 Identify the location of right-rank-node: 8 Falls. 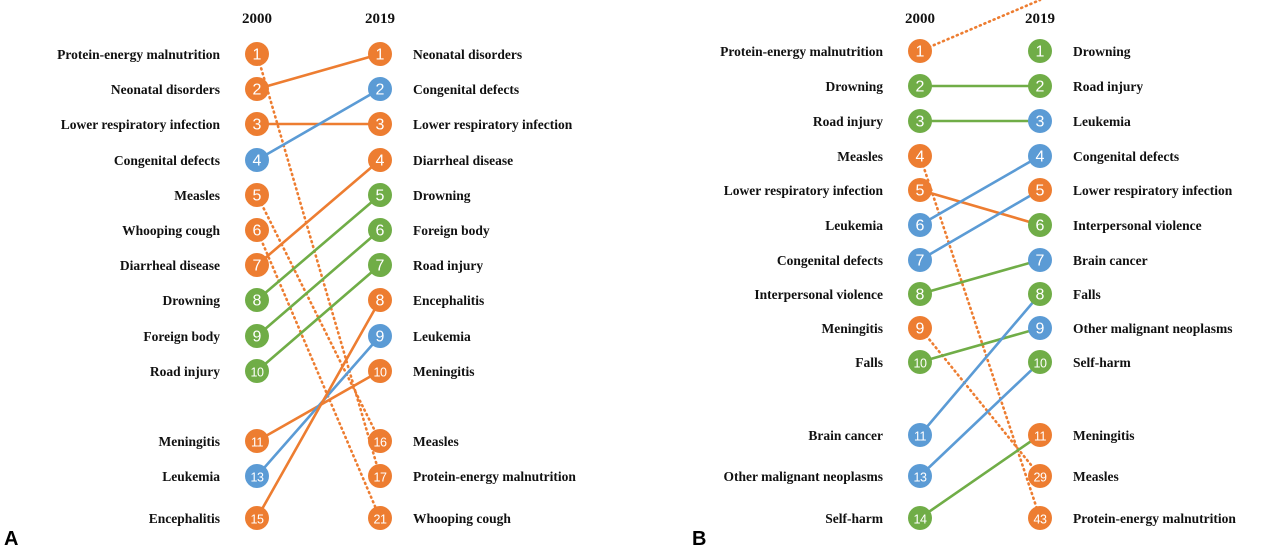
(1064, 294).